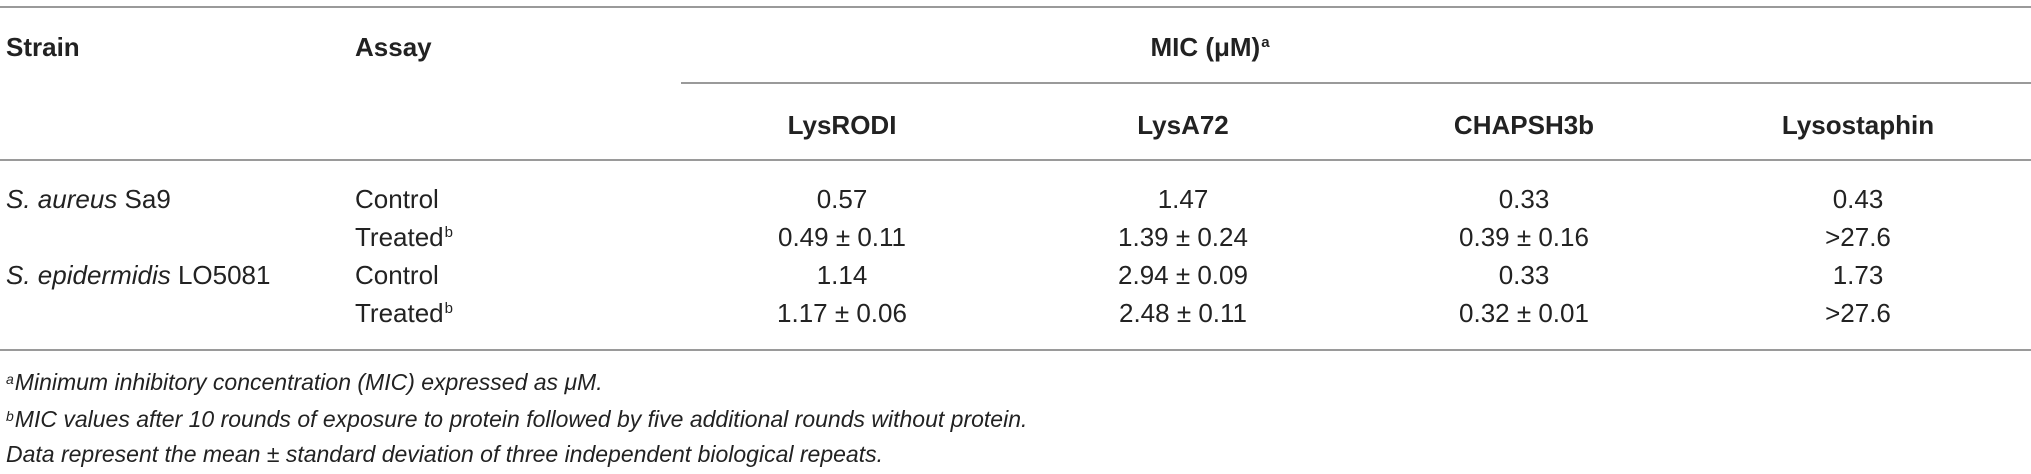 This screenshot has height=474, width=2031. Describe the element at coordinates (842, 125) in the screenshot. I see `col-header-lysrodi: LysRODI` at that location.